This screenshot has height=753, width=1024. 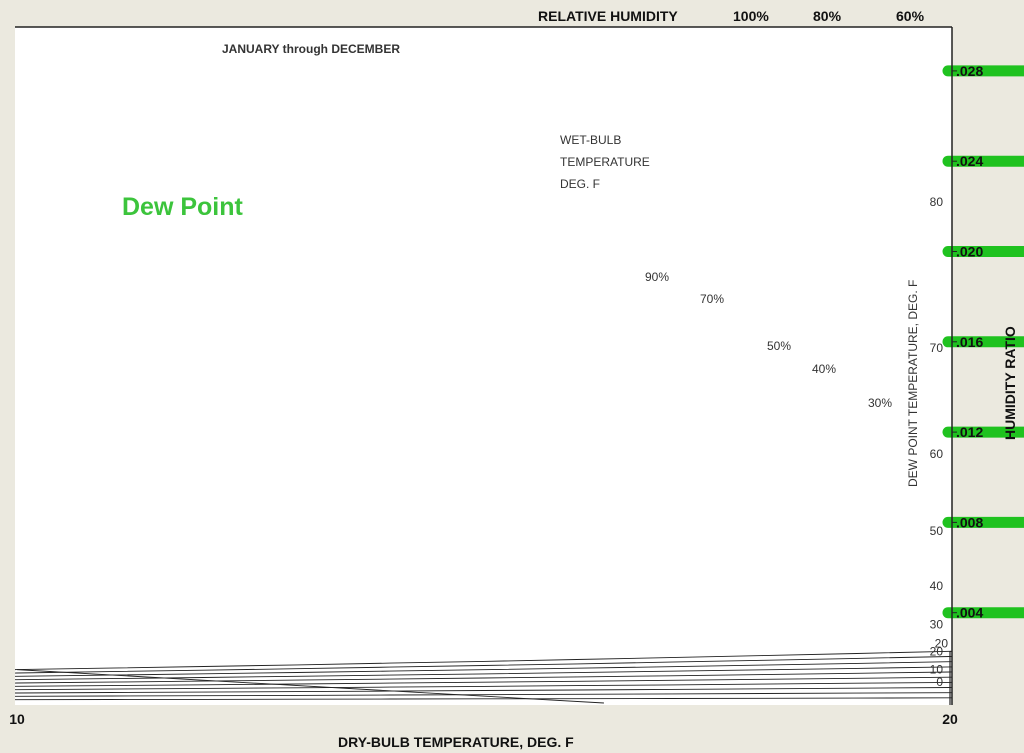 I want to click on y-tick-label: .020, so click(x=969, y=252).